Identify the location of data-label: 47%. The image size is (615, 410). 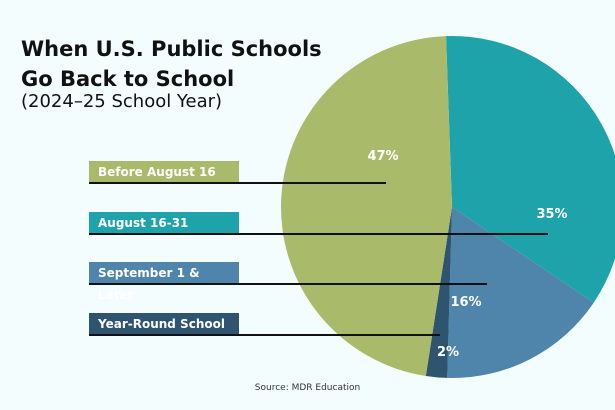
(382, 156).